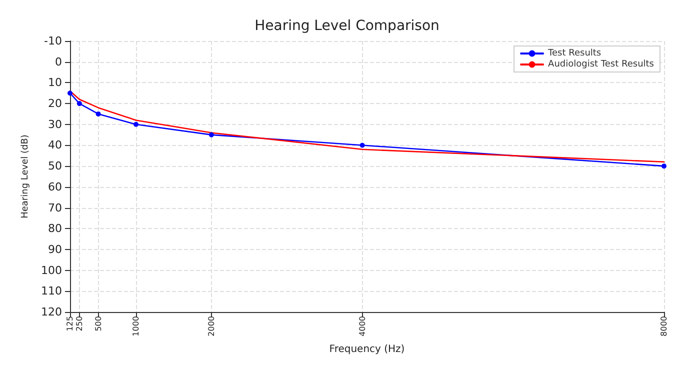 The width and height of the screenshot is (694, 368). Describe the element at coordinates (55, 145) in the screenshot. I see `y-tick-label: 40` at that location.